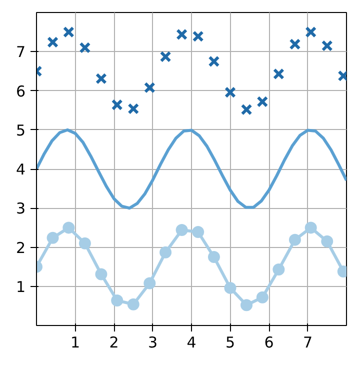 The height and width of the screenshot is (365, 358). I want to click on y-tick-label: 1, so click(21, 287).